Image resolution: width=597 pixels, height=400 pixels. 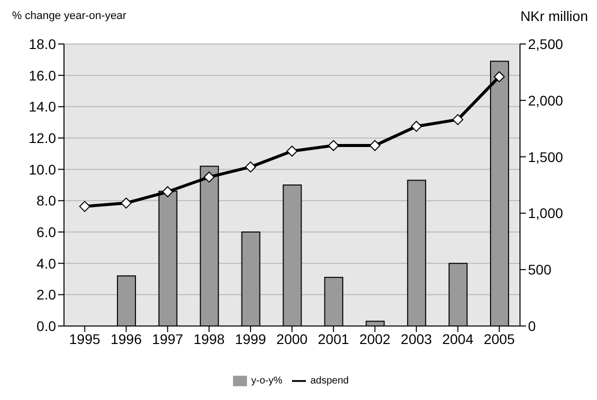 I want to click on legend-label: y-o-y%, so click(x=266, y=381).